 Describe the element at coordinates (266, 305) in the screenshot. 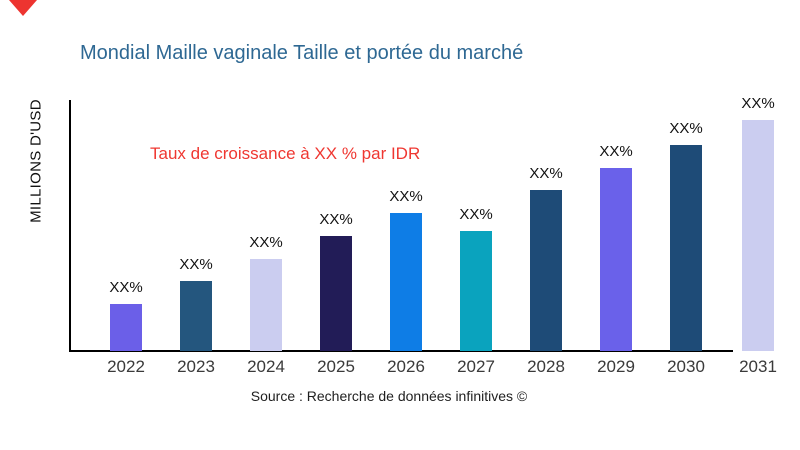

I see `bar-2024` at that location.